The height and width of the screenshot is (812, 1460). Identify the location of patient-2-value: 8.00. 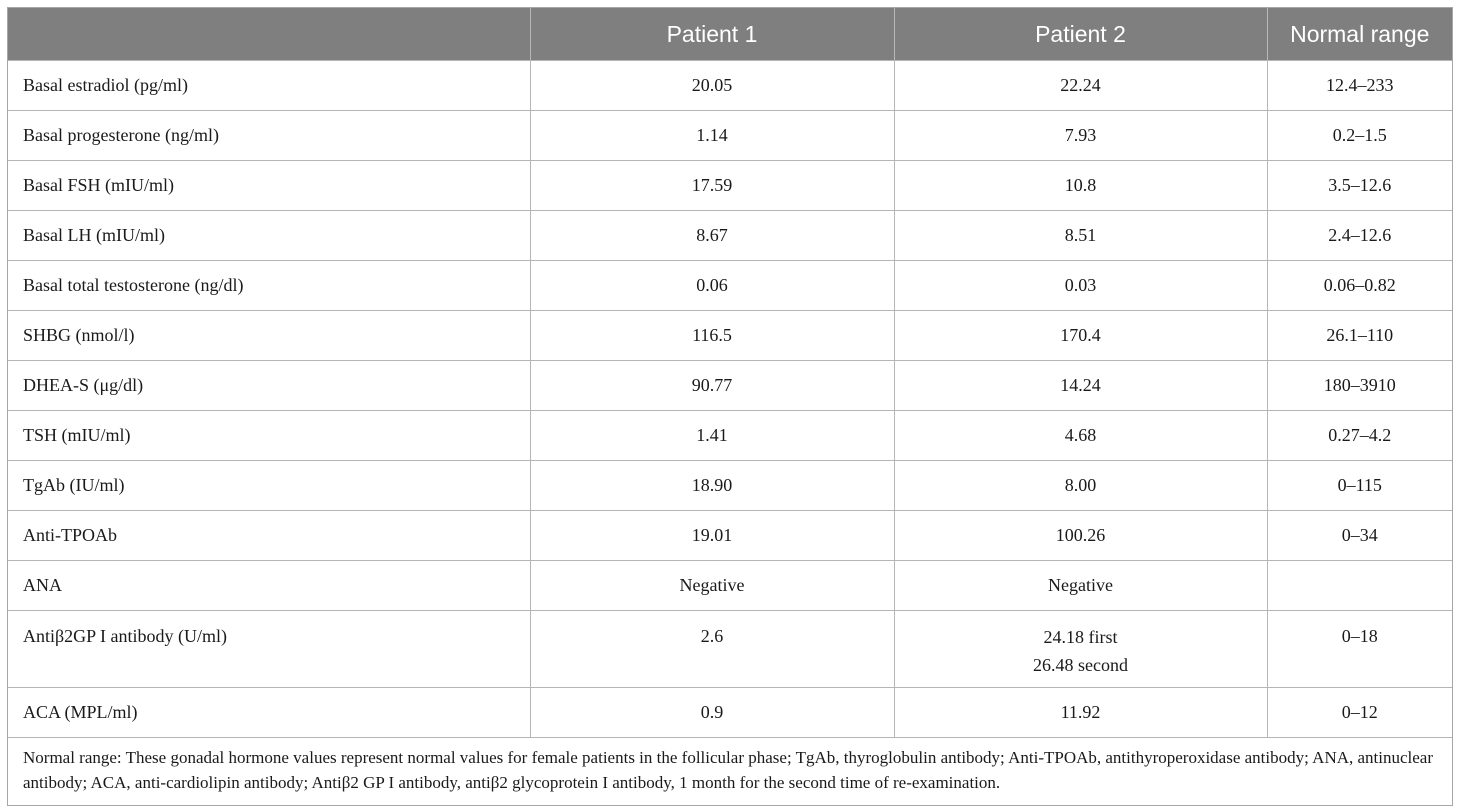
(1080, 485).